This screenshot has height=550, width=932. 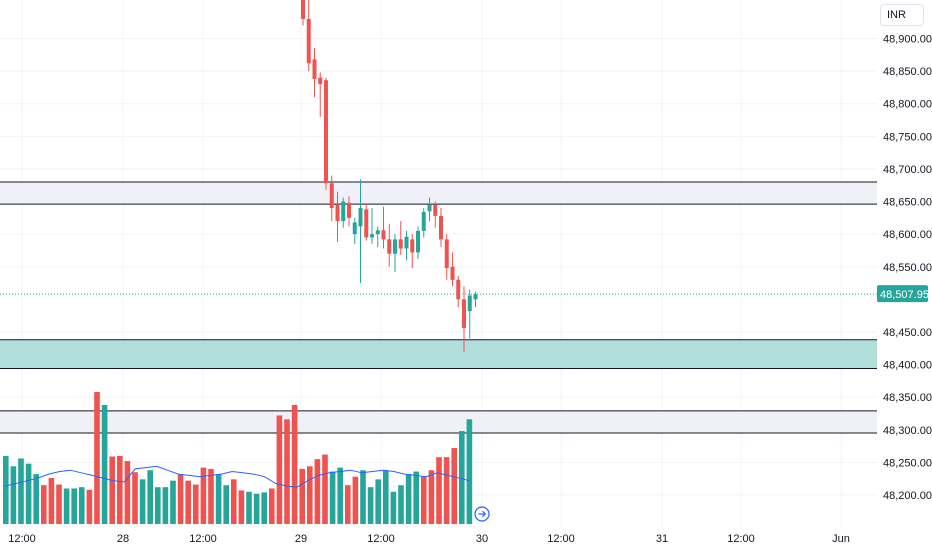 I want to click on zone-support-fill, so click(x=438, y=422).